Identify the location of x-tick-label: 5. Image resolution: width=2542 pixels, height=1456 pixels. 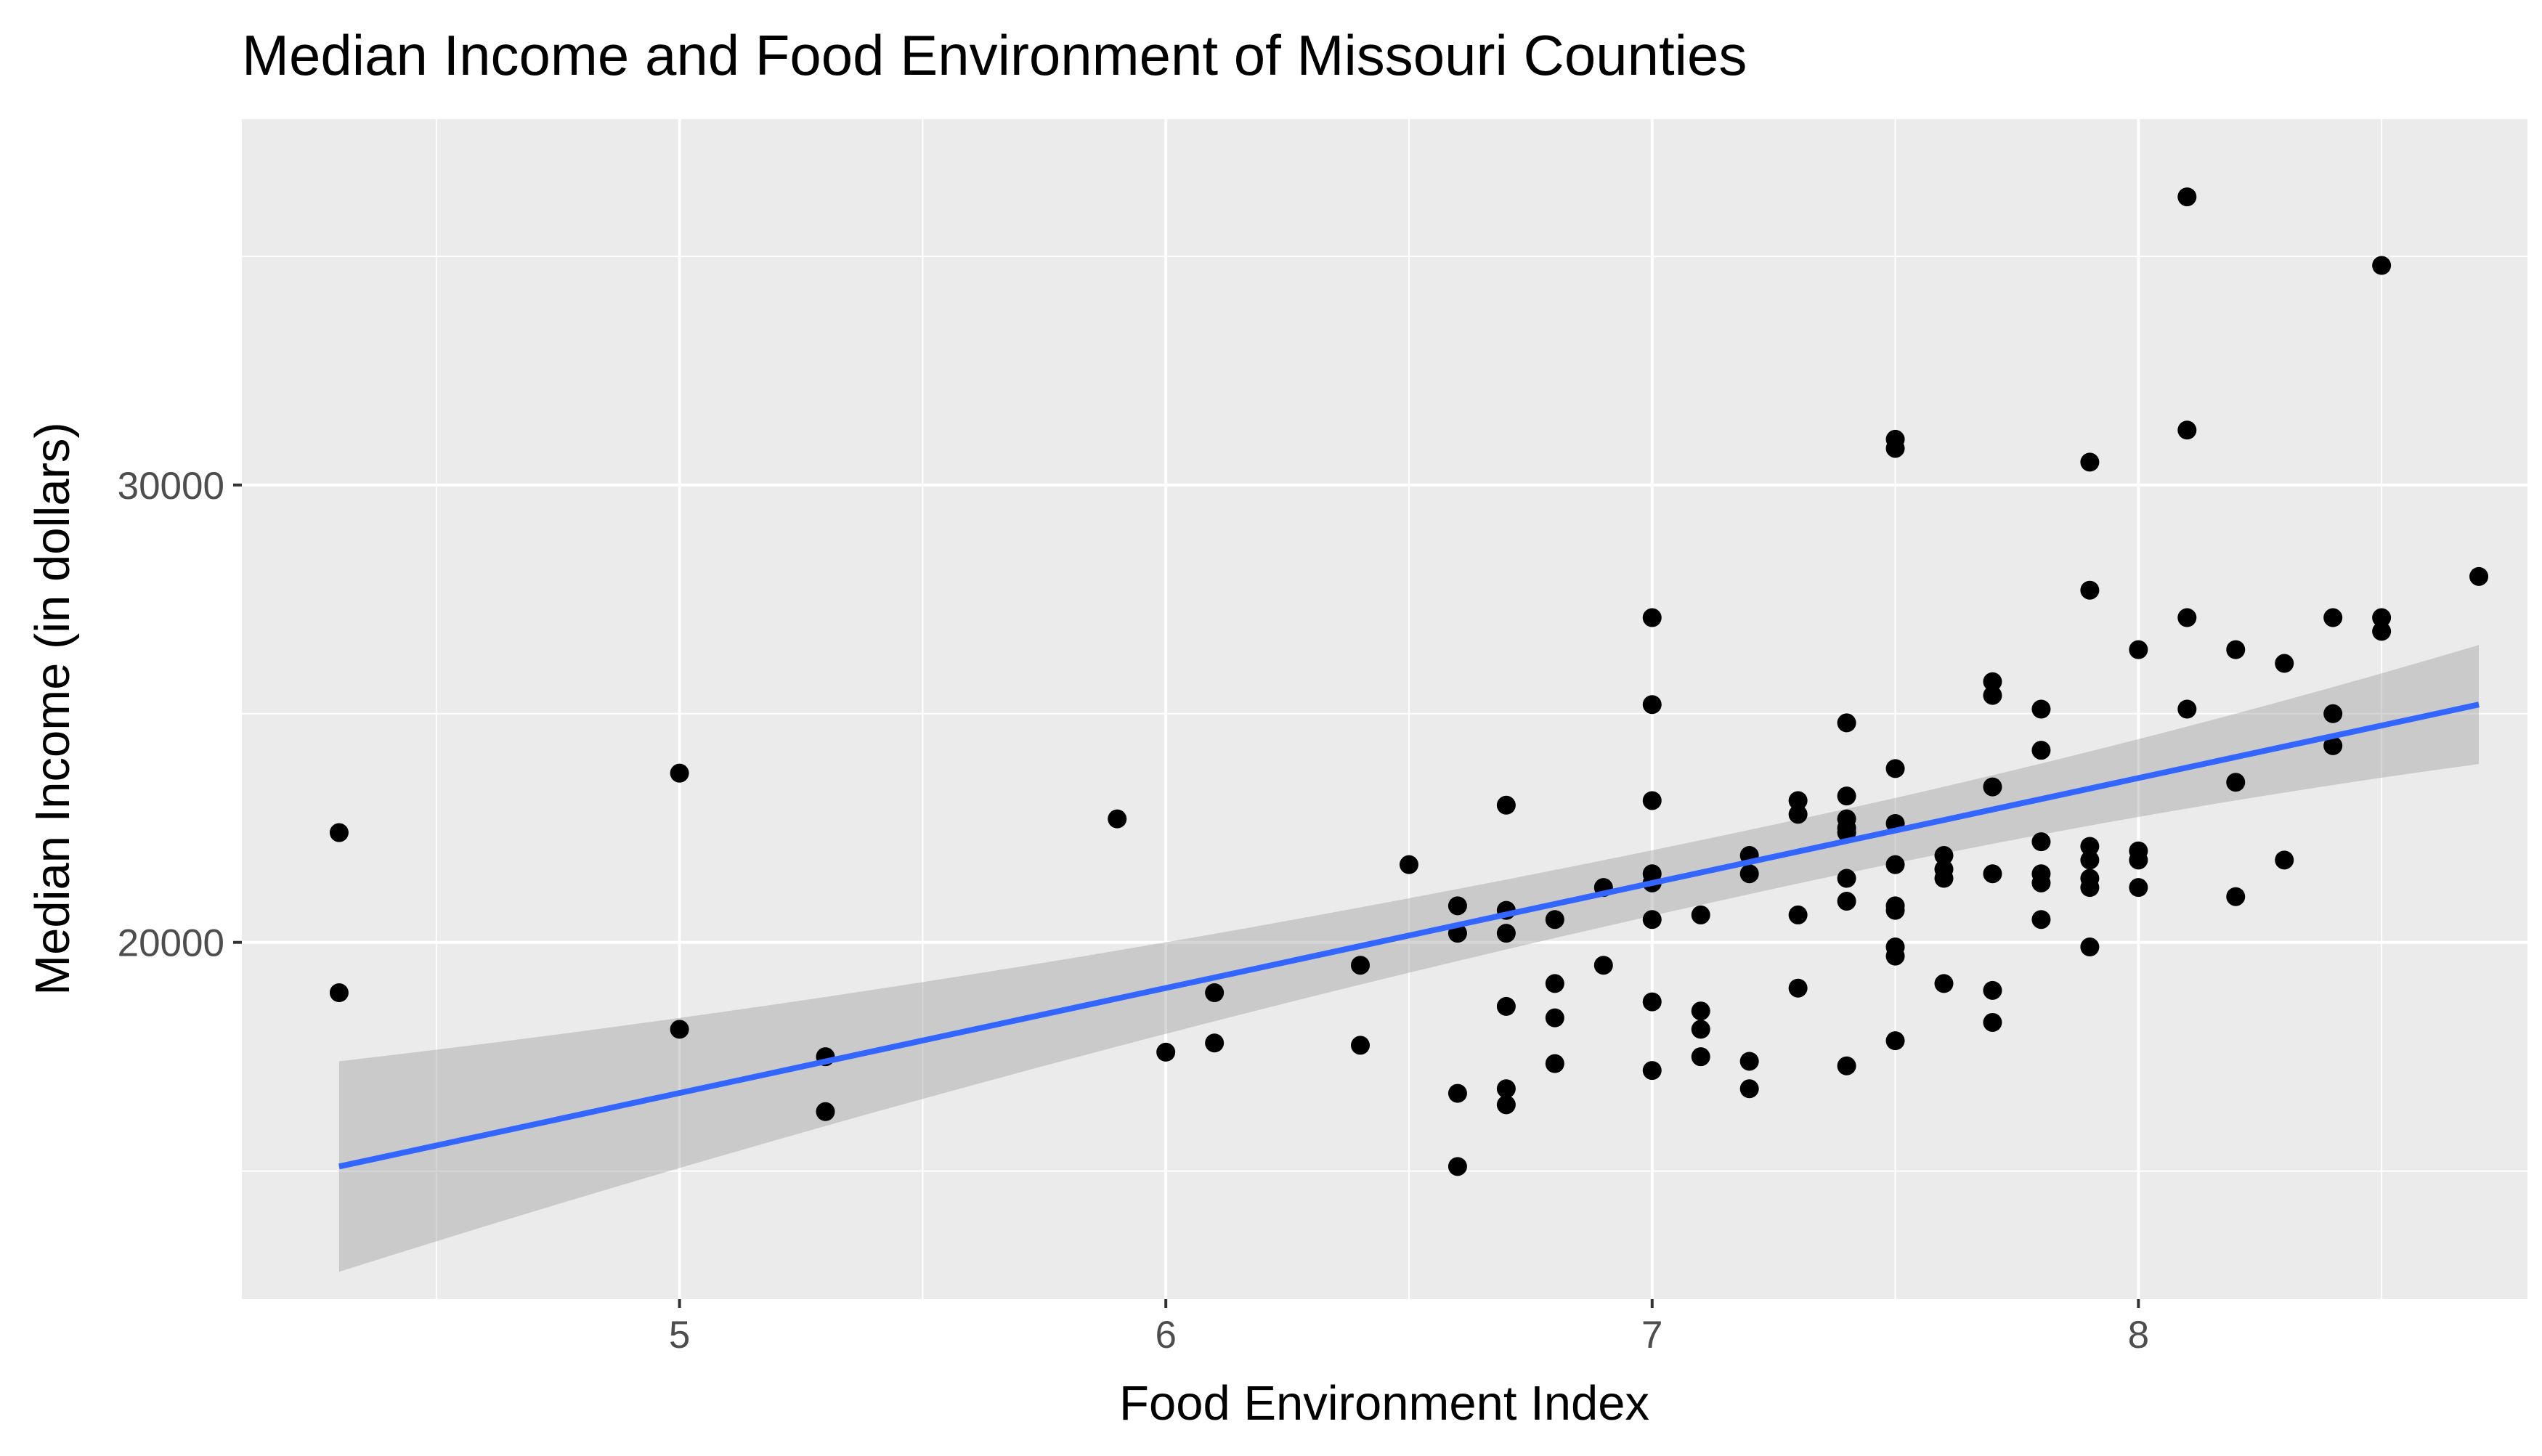
(679, 1335).